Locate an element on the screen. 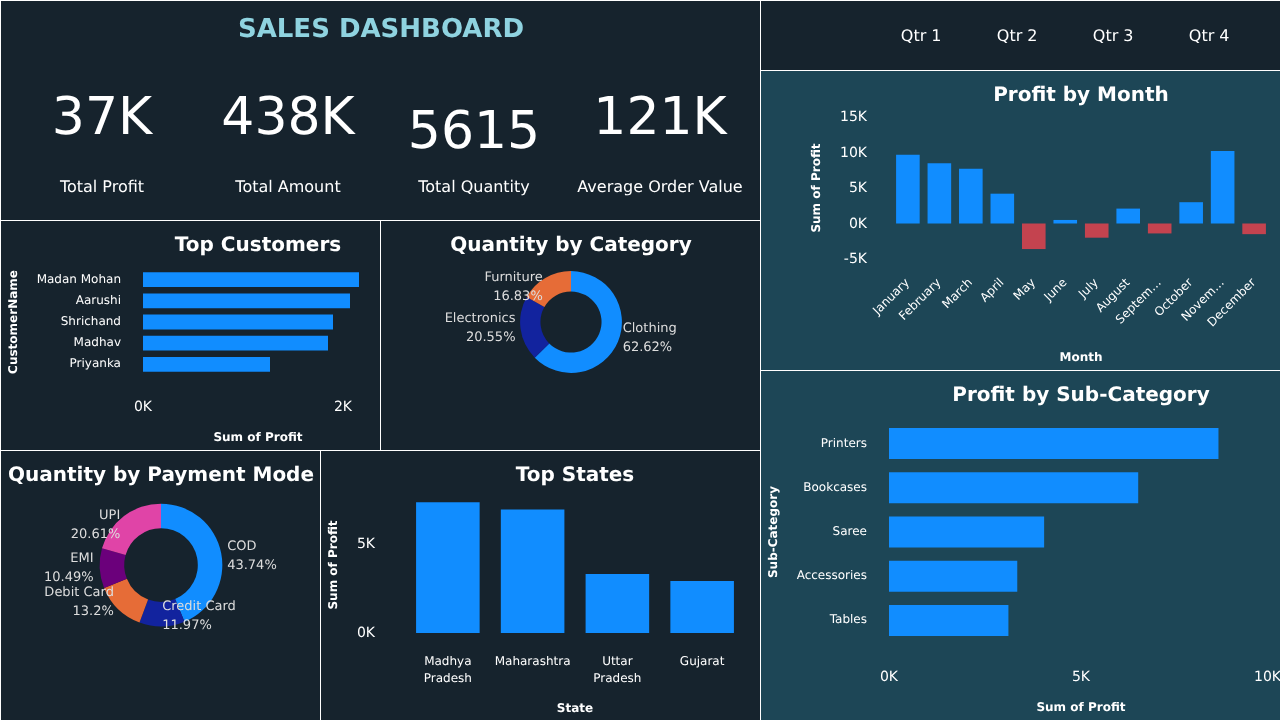  text: 121K is located at coordinates (661, 118).